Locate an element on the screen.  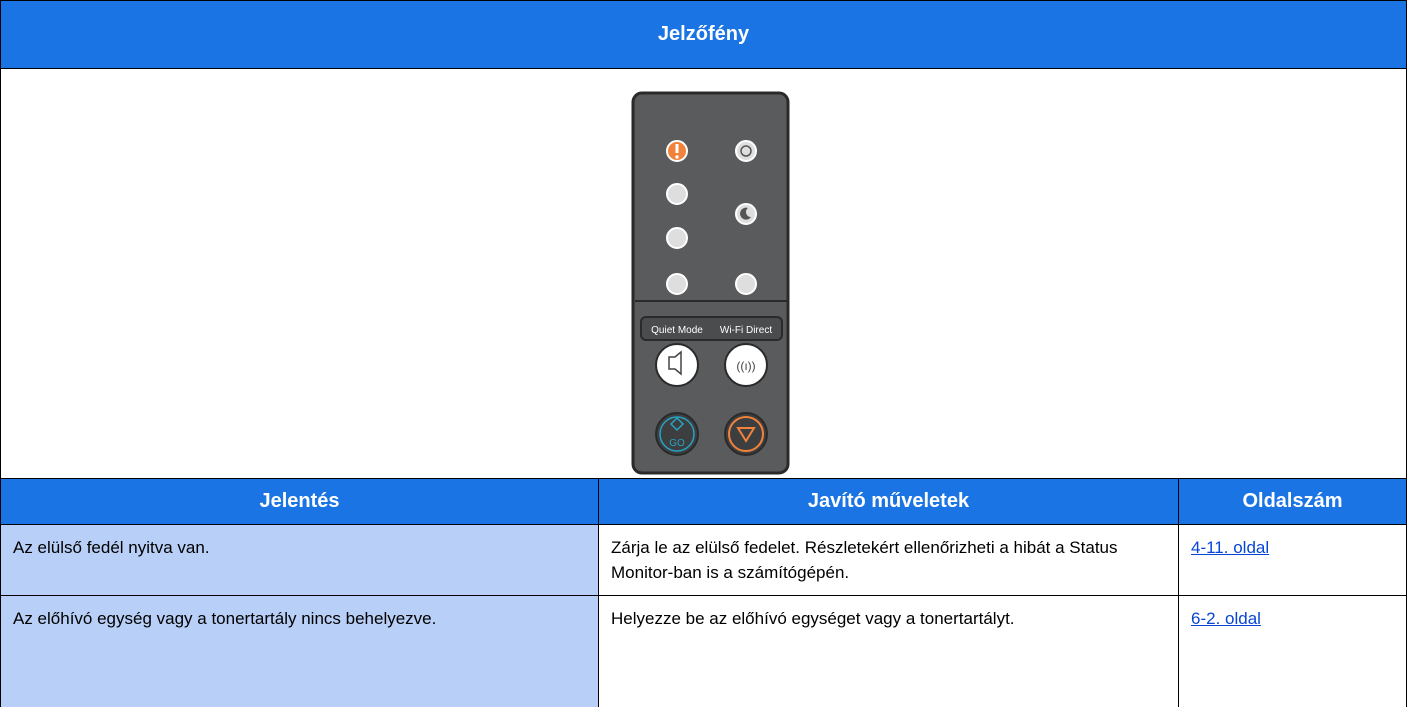
panel-illustration: Quiet Mode Wi-Fi Direct ((ı)) GO is located at coordinates (710, 283).